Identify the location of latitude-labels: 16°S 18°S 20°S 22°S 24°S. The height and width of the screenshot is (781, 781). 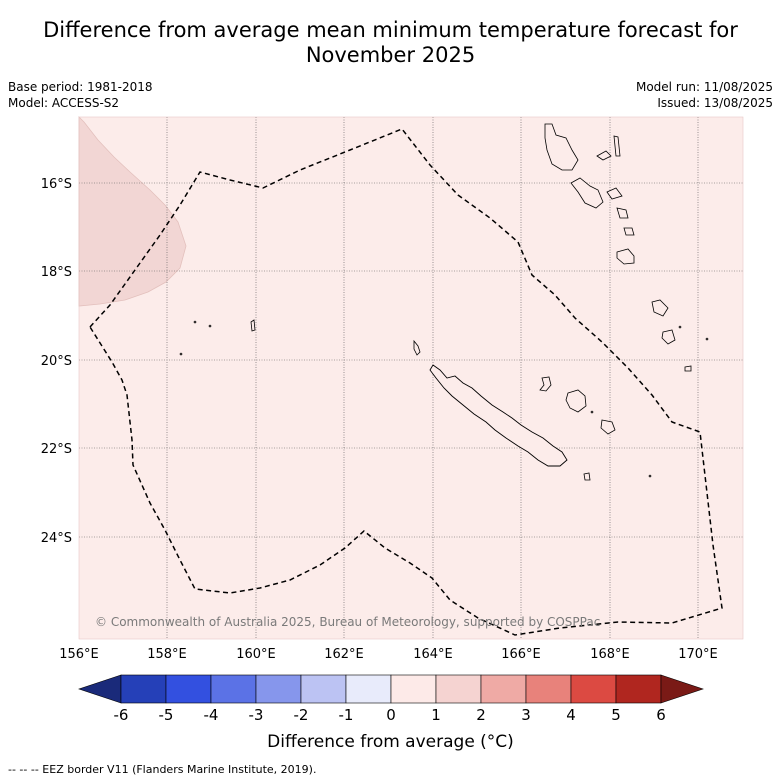
(56, 361).